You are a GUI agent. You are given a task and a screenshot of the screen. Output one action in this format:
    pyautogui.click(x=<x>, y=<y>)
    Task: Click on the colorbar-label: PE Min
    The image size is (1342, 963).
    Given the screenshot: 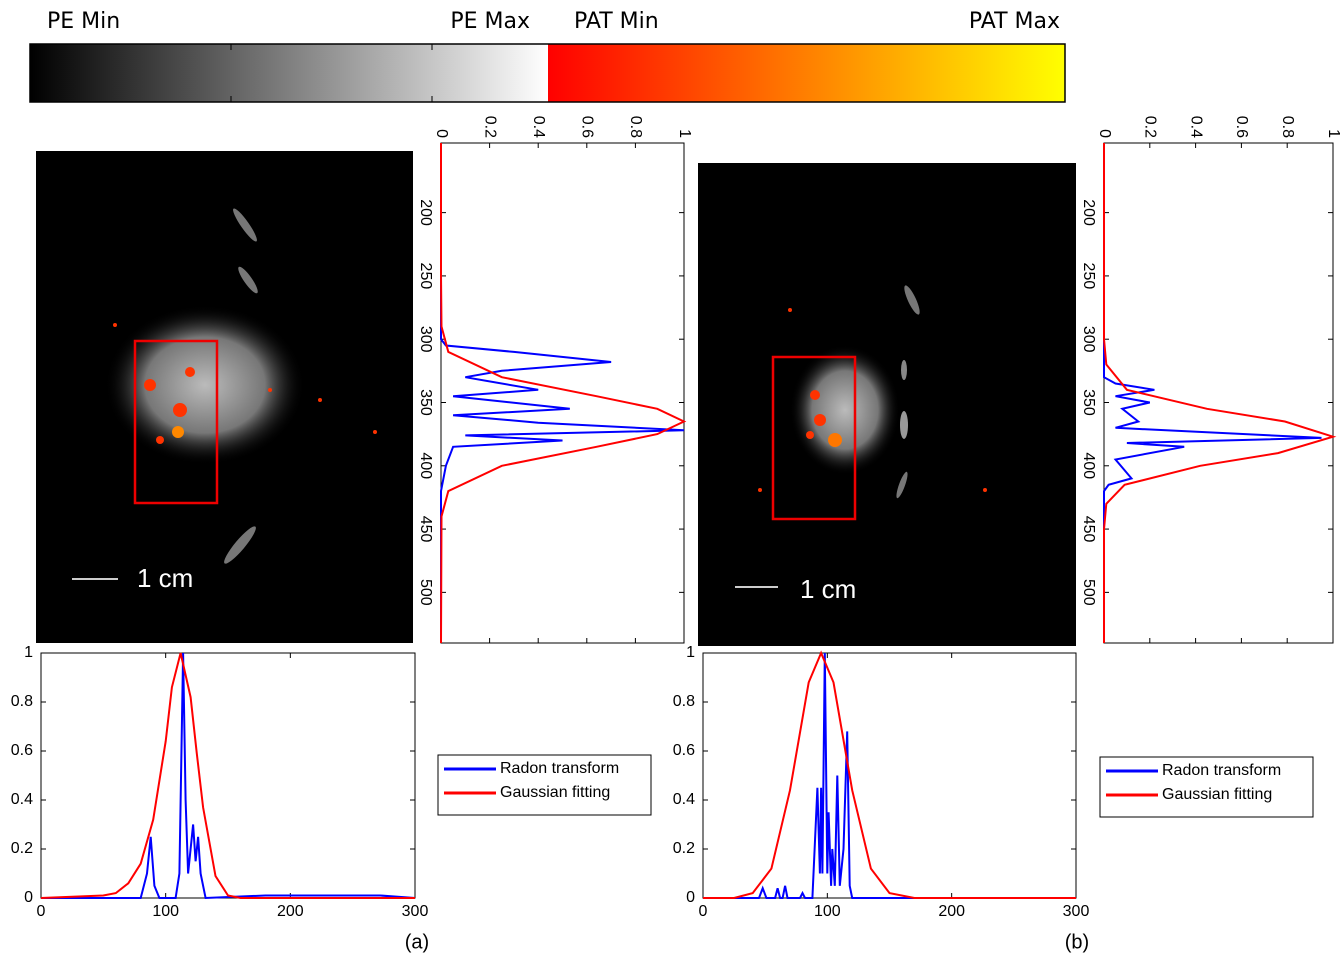 What is the action you would take?
    pyautogui.click(x=83, y=21)
    